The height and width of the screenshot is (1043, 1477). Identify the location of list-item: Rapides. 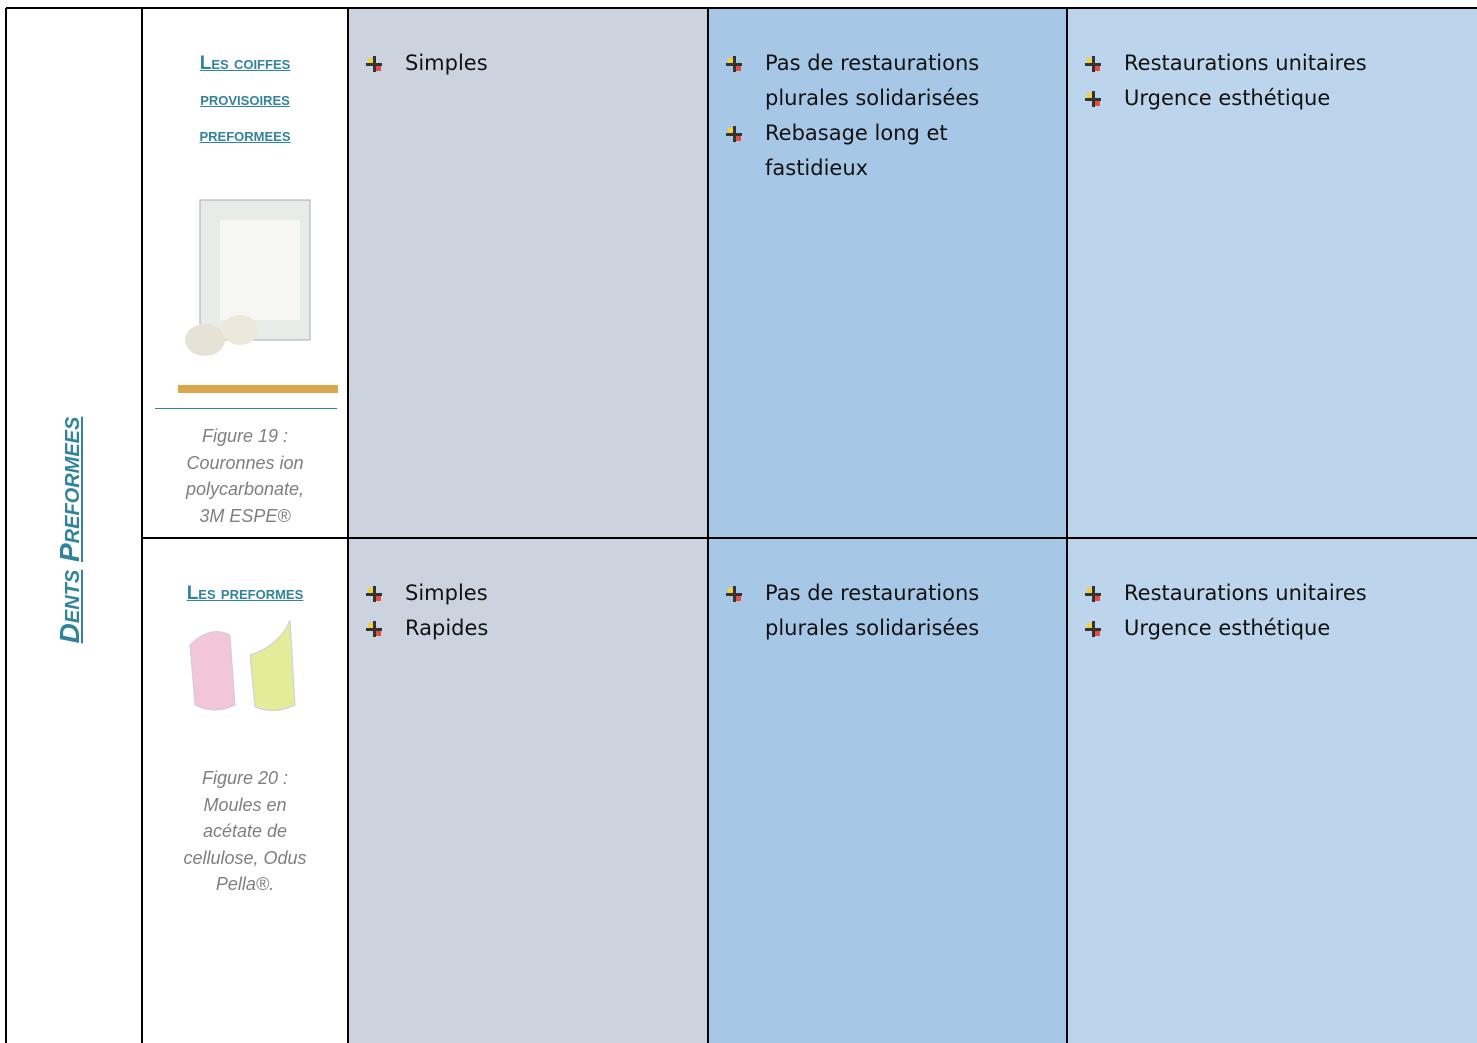
(447, 628).